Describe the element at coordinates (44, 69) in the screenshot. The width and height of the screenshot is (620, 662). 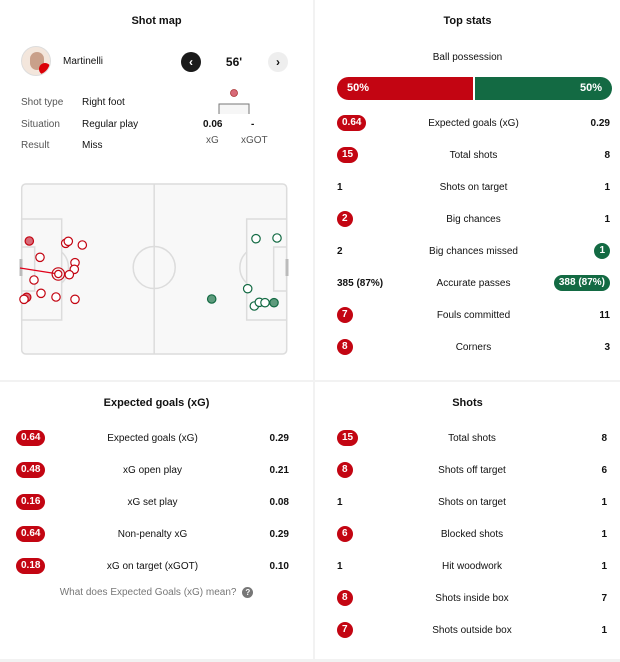
I see `club-badge-icon` at that location.